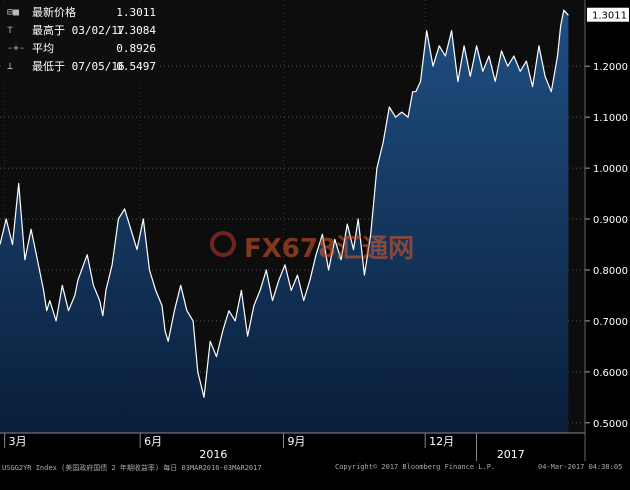 This screenshot has width=630, height=490. Describe the element at coordinates (610, 169) in the screenshot. I see `y-tick-label: 1.0000` at that location.